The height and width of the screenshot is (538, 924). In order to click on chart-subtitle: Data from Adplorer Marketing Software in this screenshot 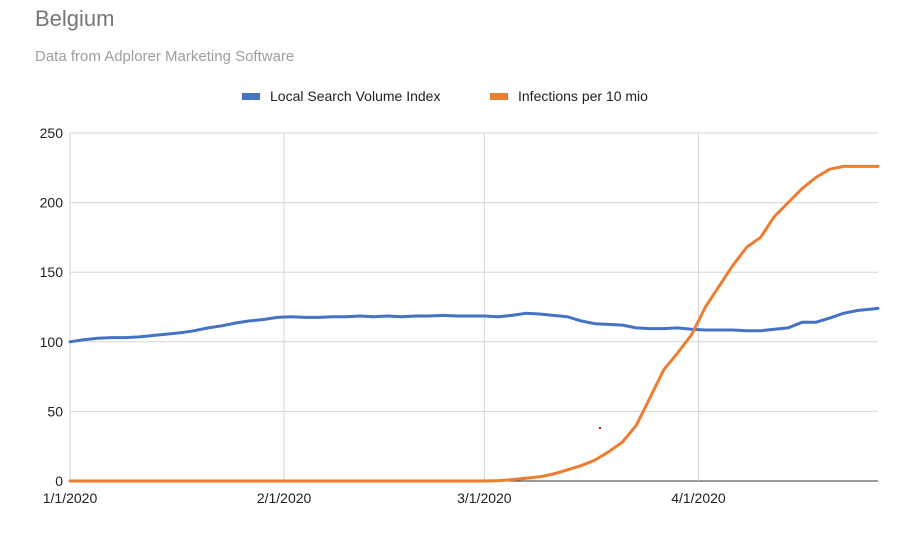, I will do `click(165, 56)`.